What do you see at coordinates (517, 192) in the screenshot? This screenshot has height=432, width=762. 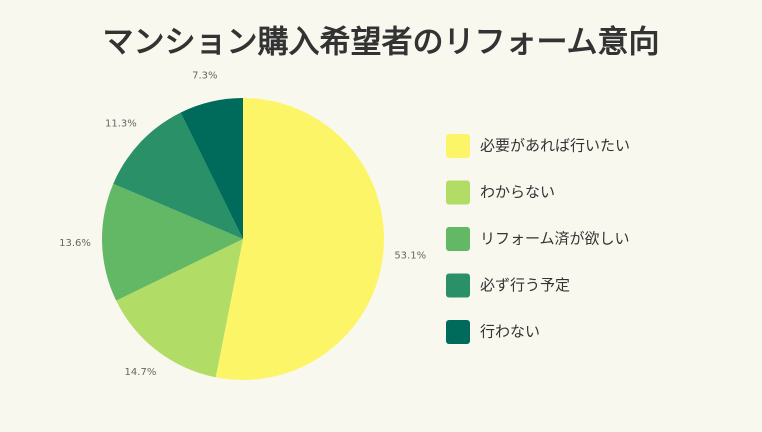 I see `legend-label: わからない` at bounding box center [517, 192].